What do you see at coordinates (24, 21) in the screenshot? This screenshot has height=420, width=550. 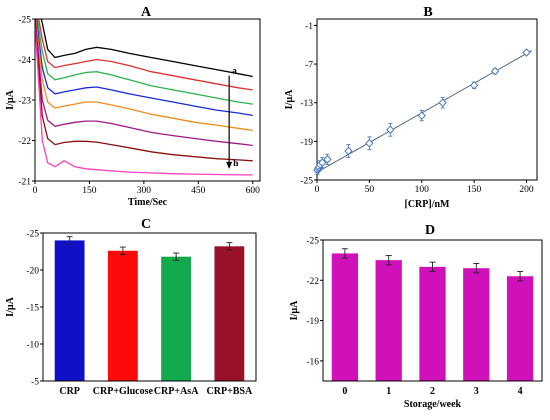 I see `panel-a-y-tick-label: -25` at bounding box center [24, 21].